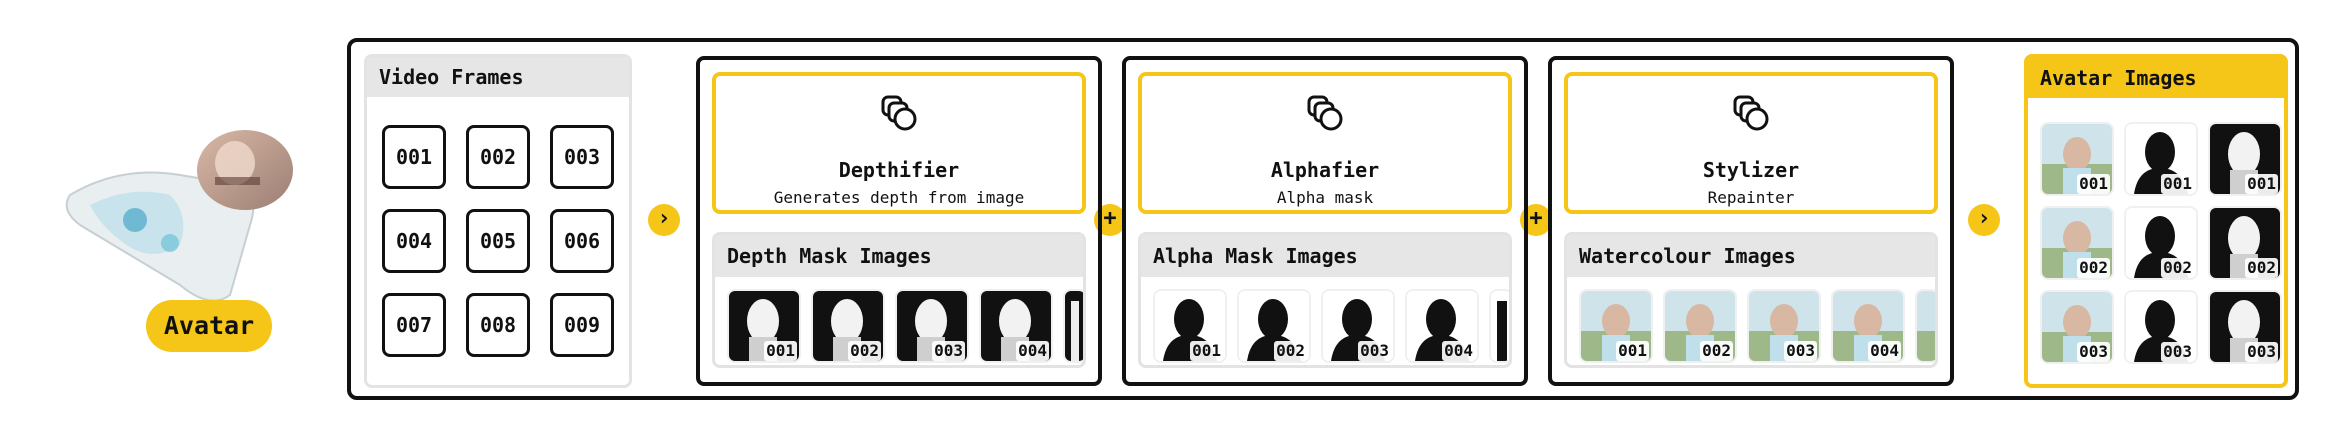 Image resolution: width=2348 pixels, height=440 pixels. Describe the element at coordinates (764, 326) in the screenshot. I see `depth-thumb: 001` at that location.